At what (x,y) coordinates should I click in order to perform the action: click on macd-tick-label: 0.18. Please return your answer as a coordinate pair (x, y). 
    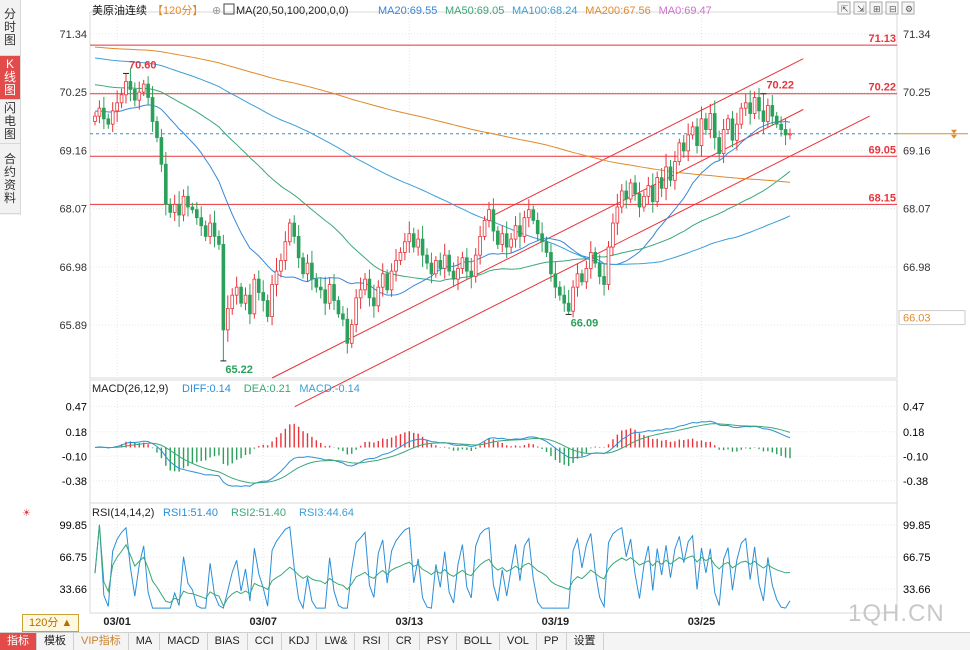
    Looking at the image, I should click on (76, 433).